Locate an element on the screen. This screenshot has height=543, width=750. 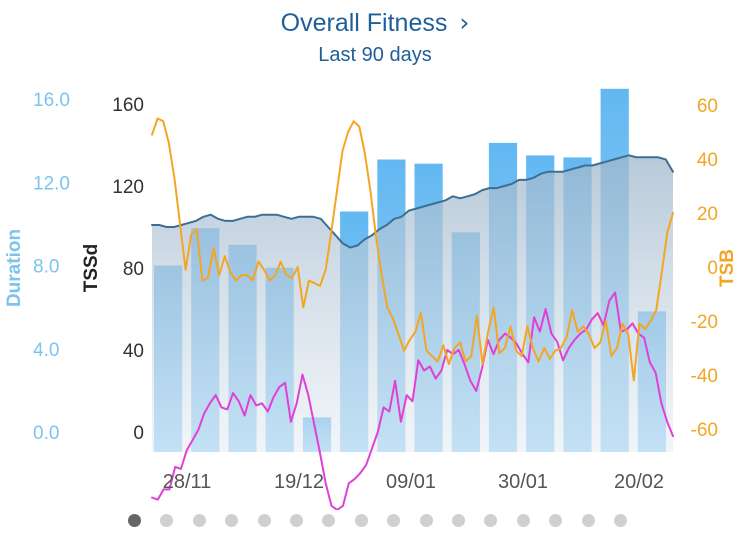
x-tick-label: 20/02 is located at coordinates (639, 482).